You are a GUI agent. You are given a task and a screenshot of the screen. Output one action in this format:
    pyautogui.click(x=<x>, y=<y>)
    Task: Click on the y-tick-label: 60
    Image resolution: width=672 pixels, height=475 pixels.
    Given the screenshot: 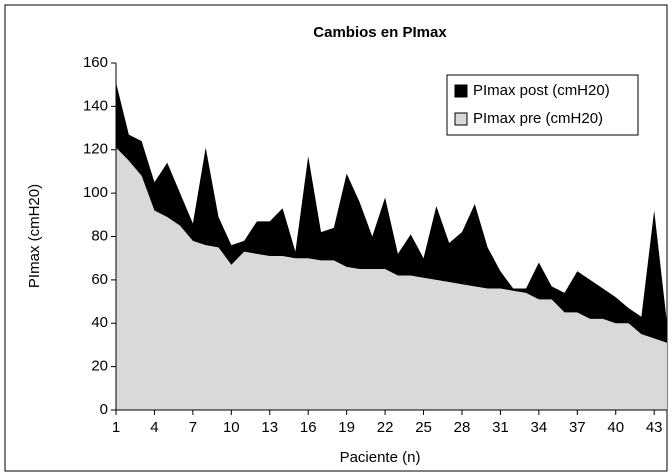 What is the action you would take?
    pyautogui.click(x=99, y=279)
    